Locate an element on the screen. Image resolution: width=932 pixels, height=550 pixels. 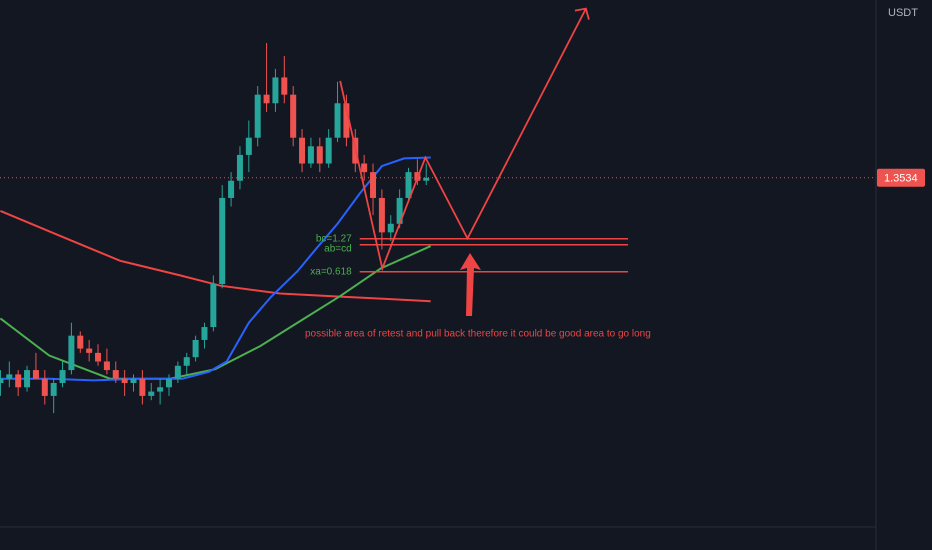
projection-arrowhead is located at coordinates (582, 13).